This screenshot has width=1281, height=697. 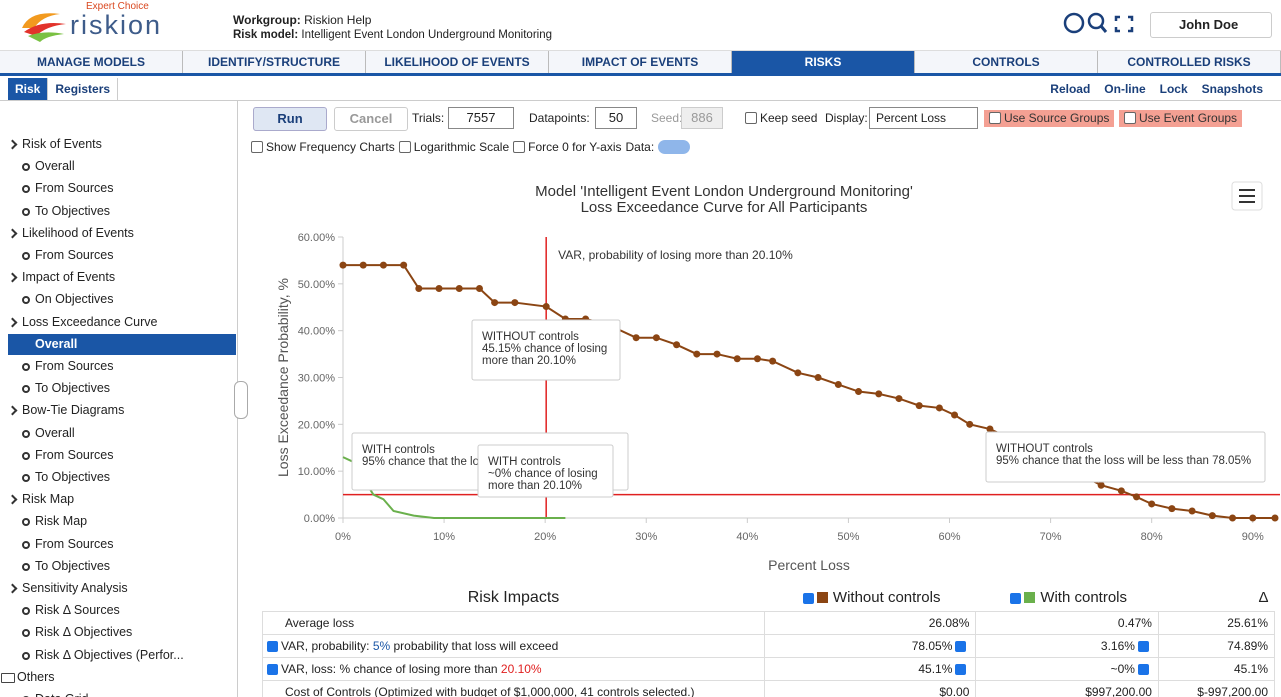 I want to click on sidebar-item: Bow-Tie Diagrams, so click(x=121, y=410).